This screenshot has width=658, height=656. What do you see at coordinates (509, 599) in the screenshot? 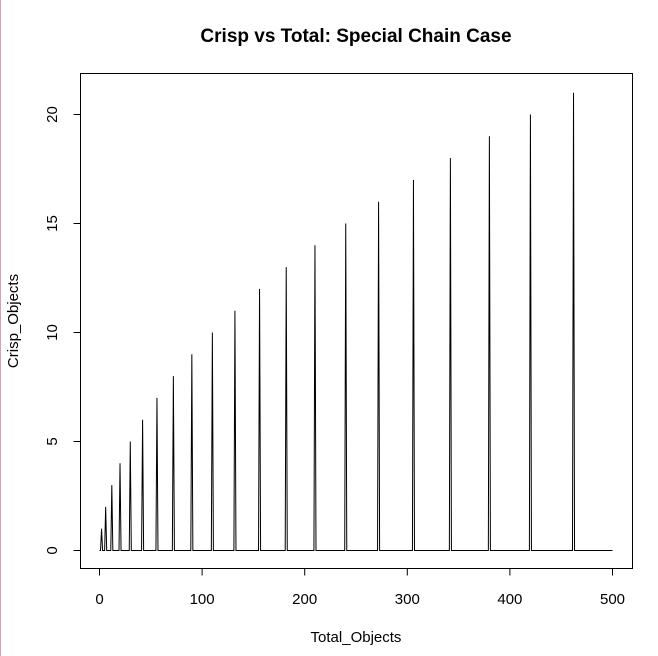
I see `x-tick-label: 400` at bounding box center [509, 599].